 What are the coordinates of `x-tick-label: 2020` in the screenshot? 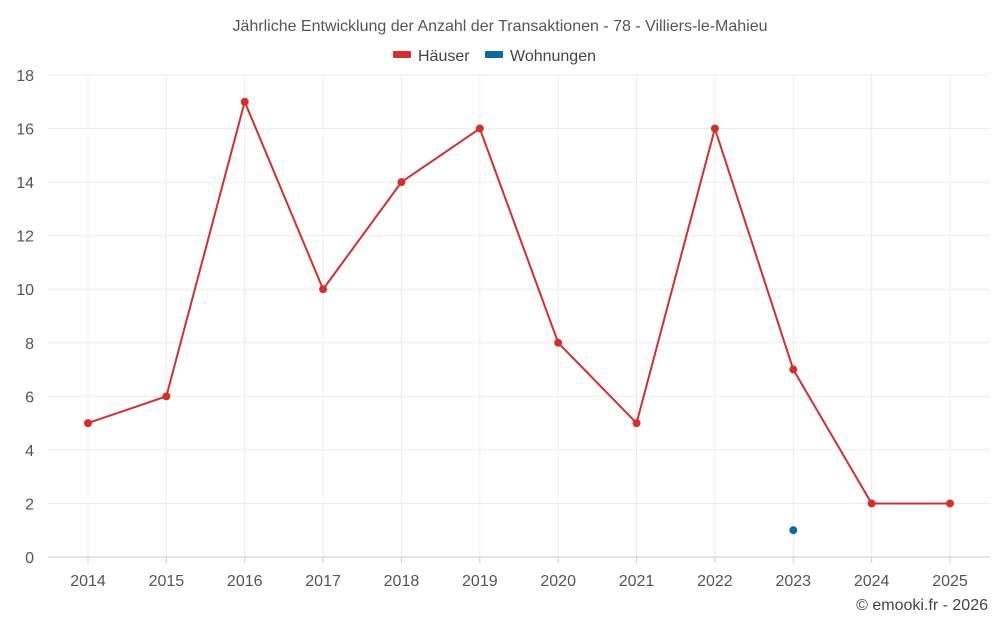 It's located at (558, 581).